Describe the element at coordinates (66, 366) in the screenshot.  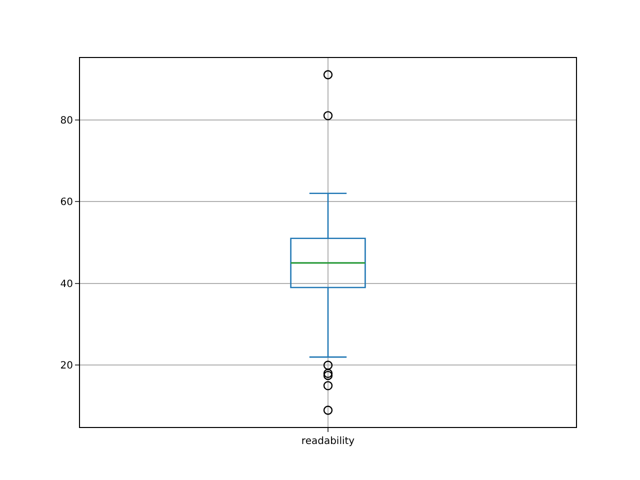
I see `y-tick-label: 20` at that location.